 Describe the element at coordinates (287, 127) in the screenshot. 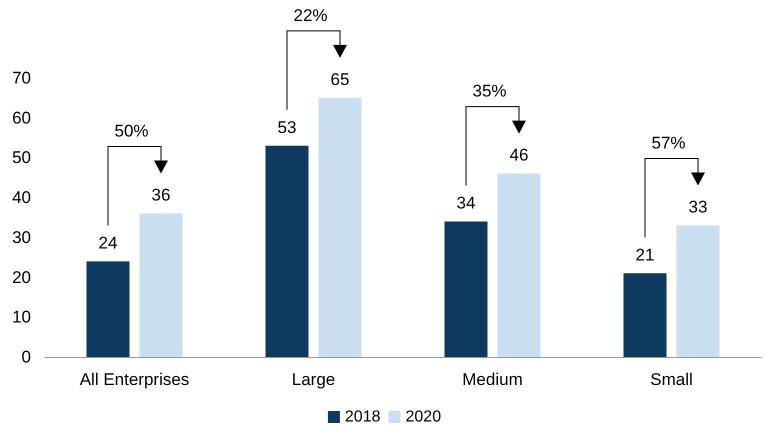

I see `data-label: 53` at that location.